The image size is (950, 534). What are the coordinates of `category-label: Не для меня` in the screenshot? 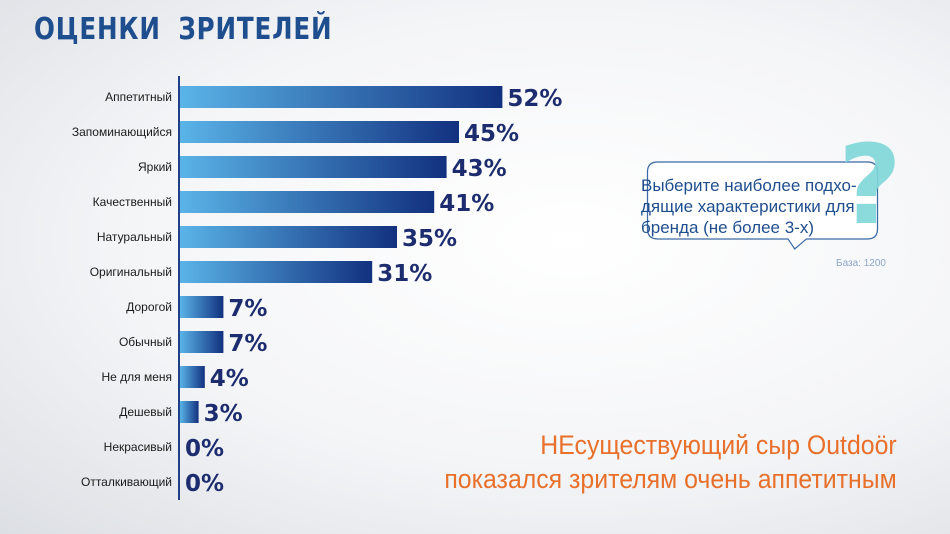 It's located at (136, 377).